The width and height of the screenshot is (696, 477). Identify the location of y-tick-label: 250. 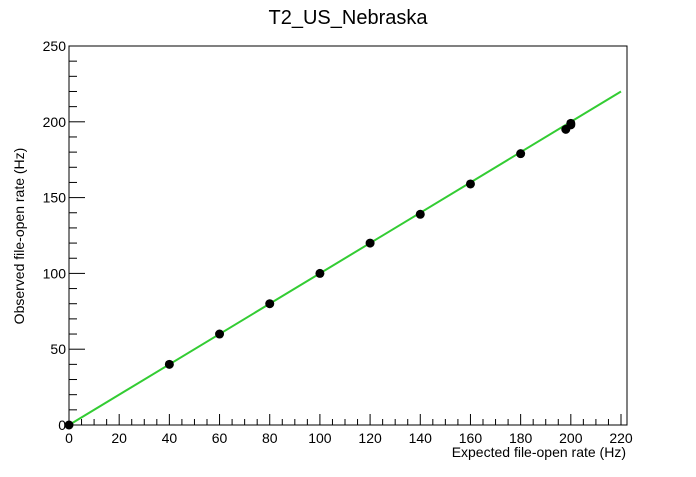
(55, 46).